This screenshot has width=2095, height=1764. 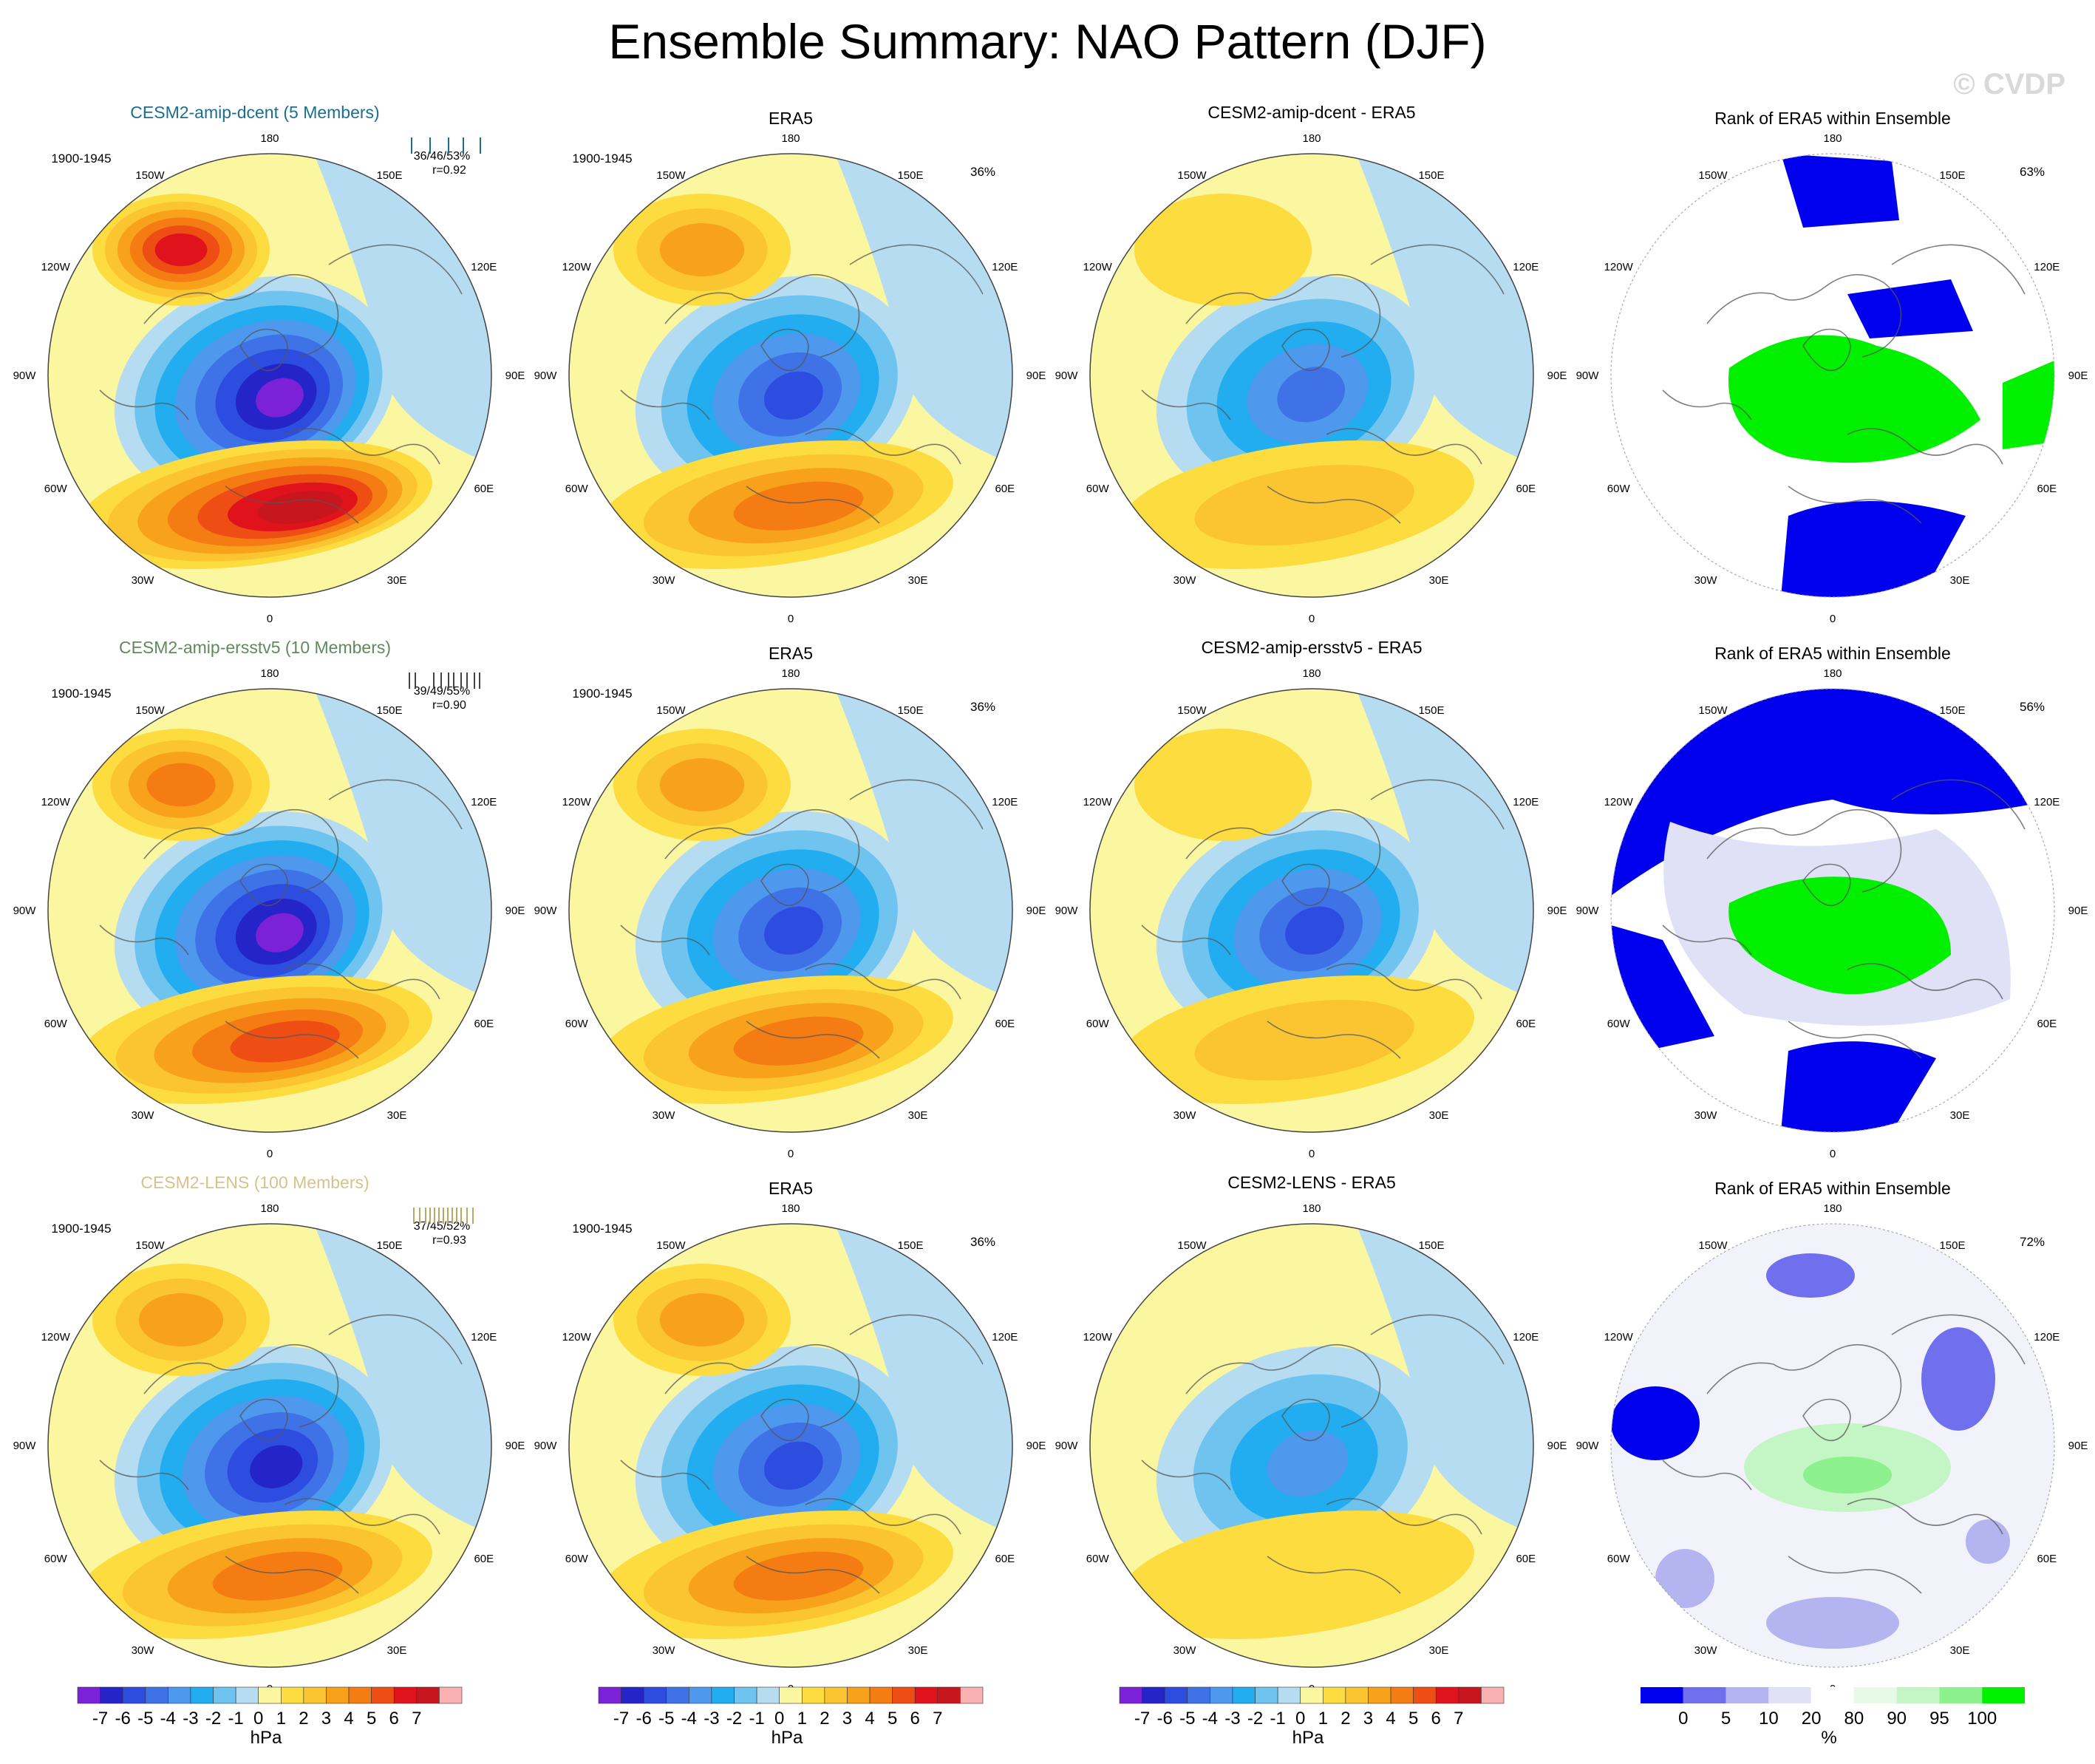 What do you see at coordinates (982, 707) in the screenshot?
I see `pct-variance: 36%` at bounding box center [982, 707].